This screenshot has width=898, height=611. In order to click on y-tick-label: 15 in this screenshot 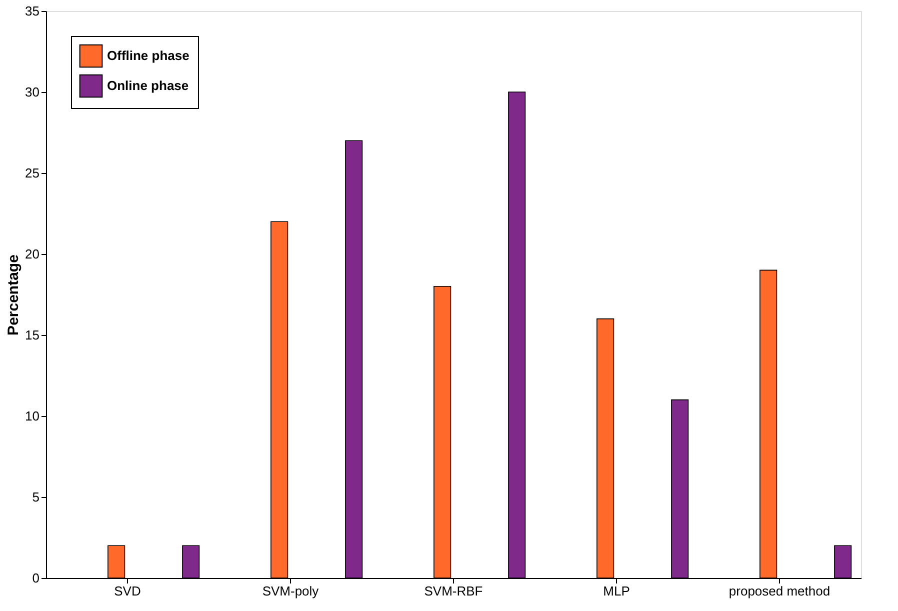, I will do `click(32, 335)`.